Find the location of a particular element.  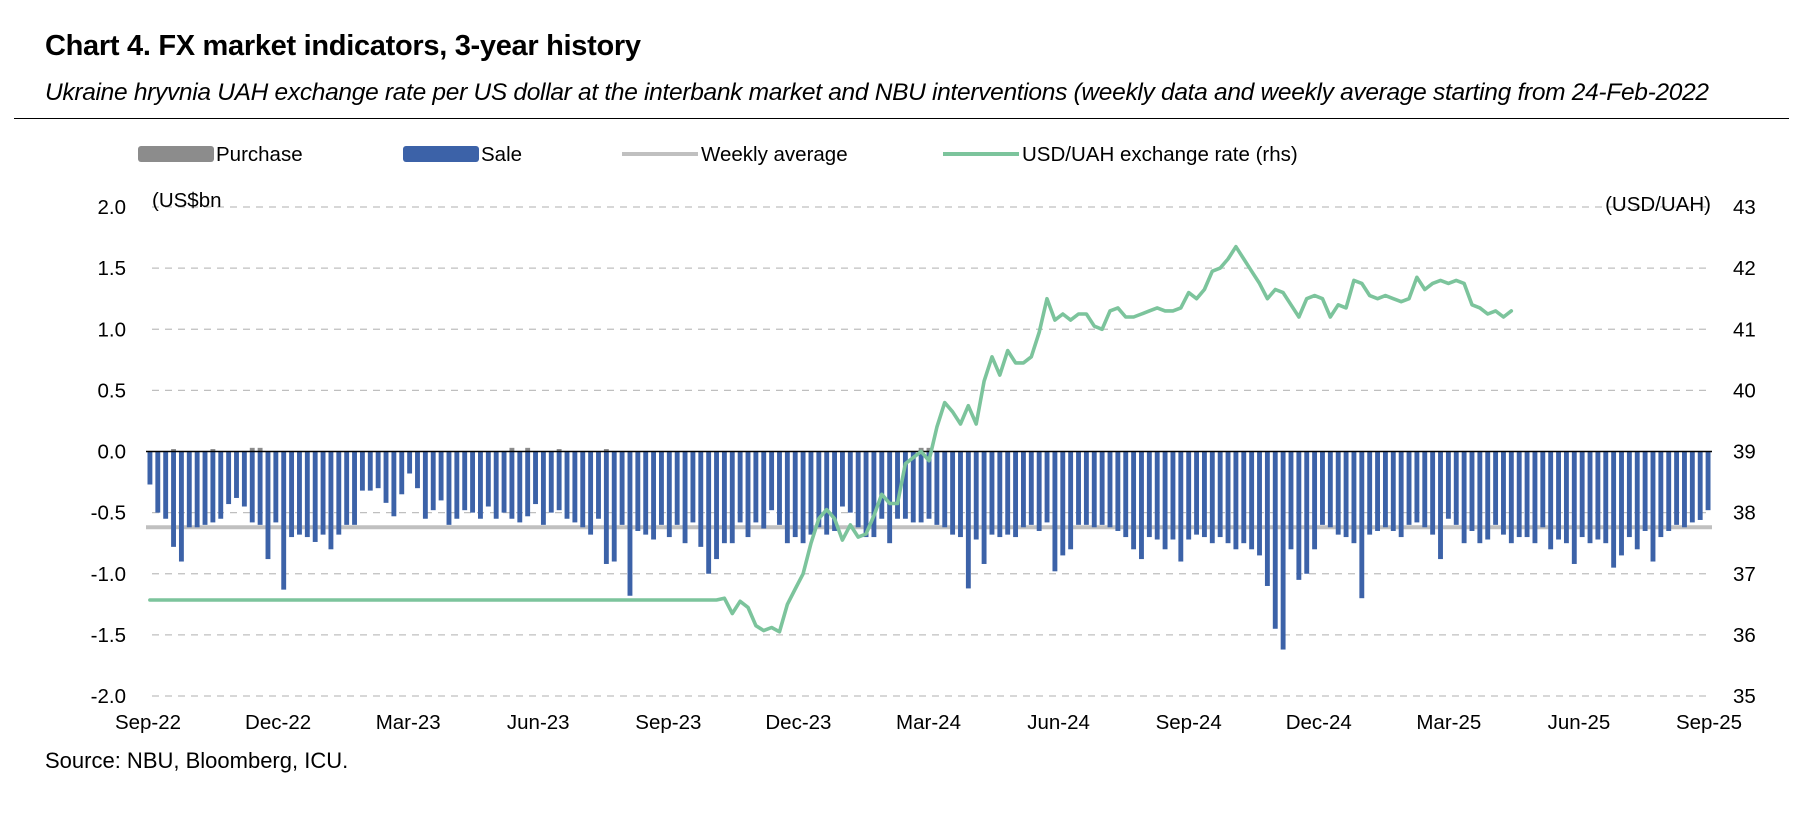

x-axis-tick-label: Jun-25 is located at coordinates (1579, 722).